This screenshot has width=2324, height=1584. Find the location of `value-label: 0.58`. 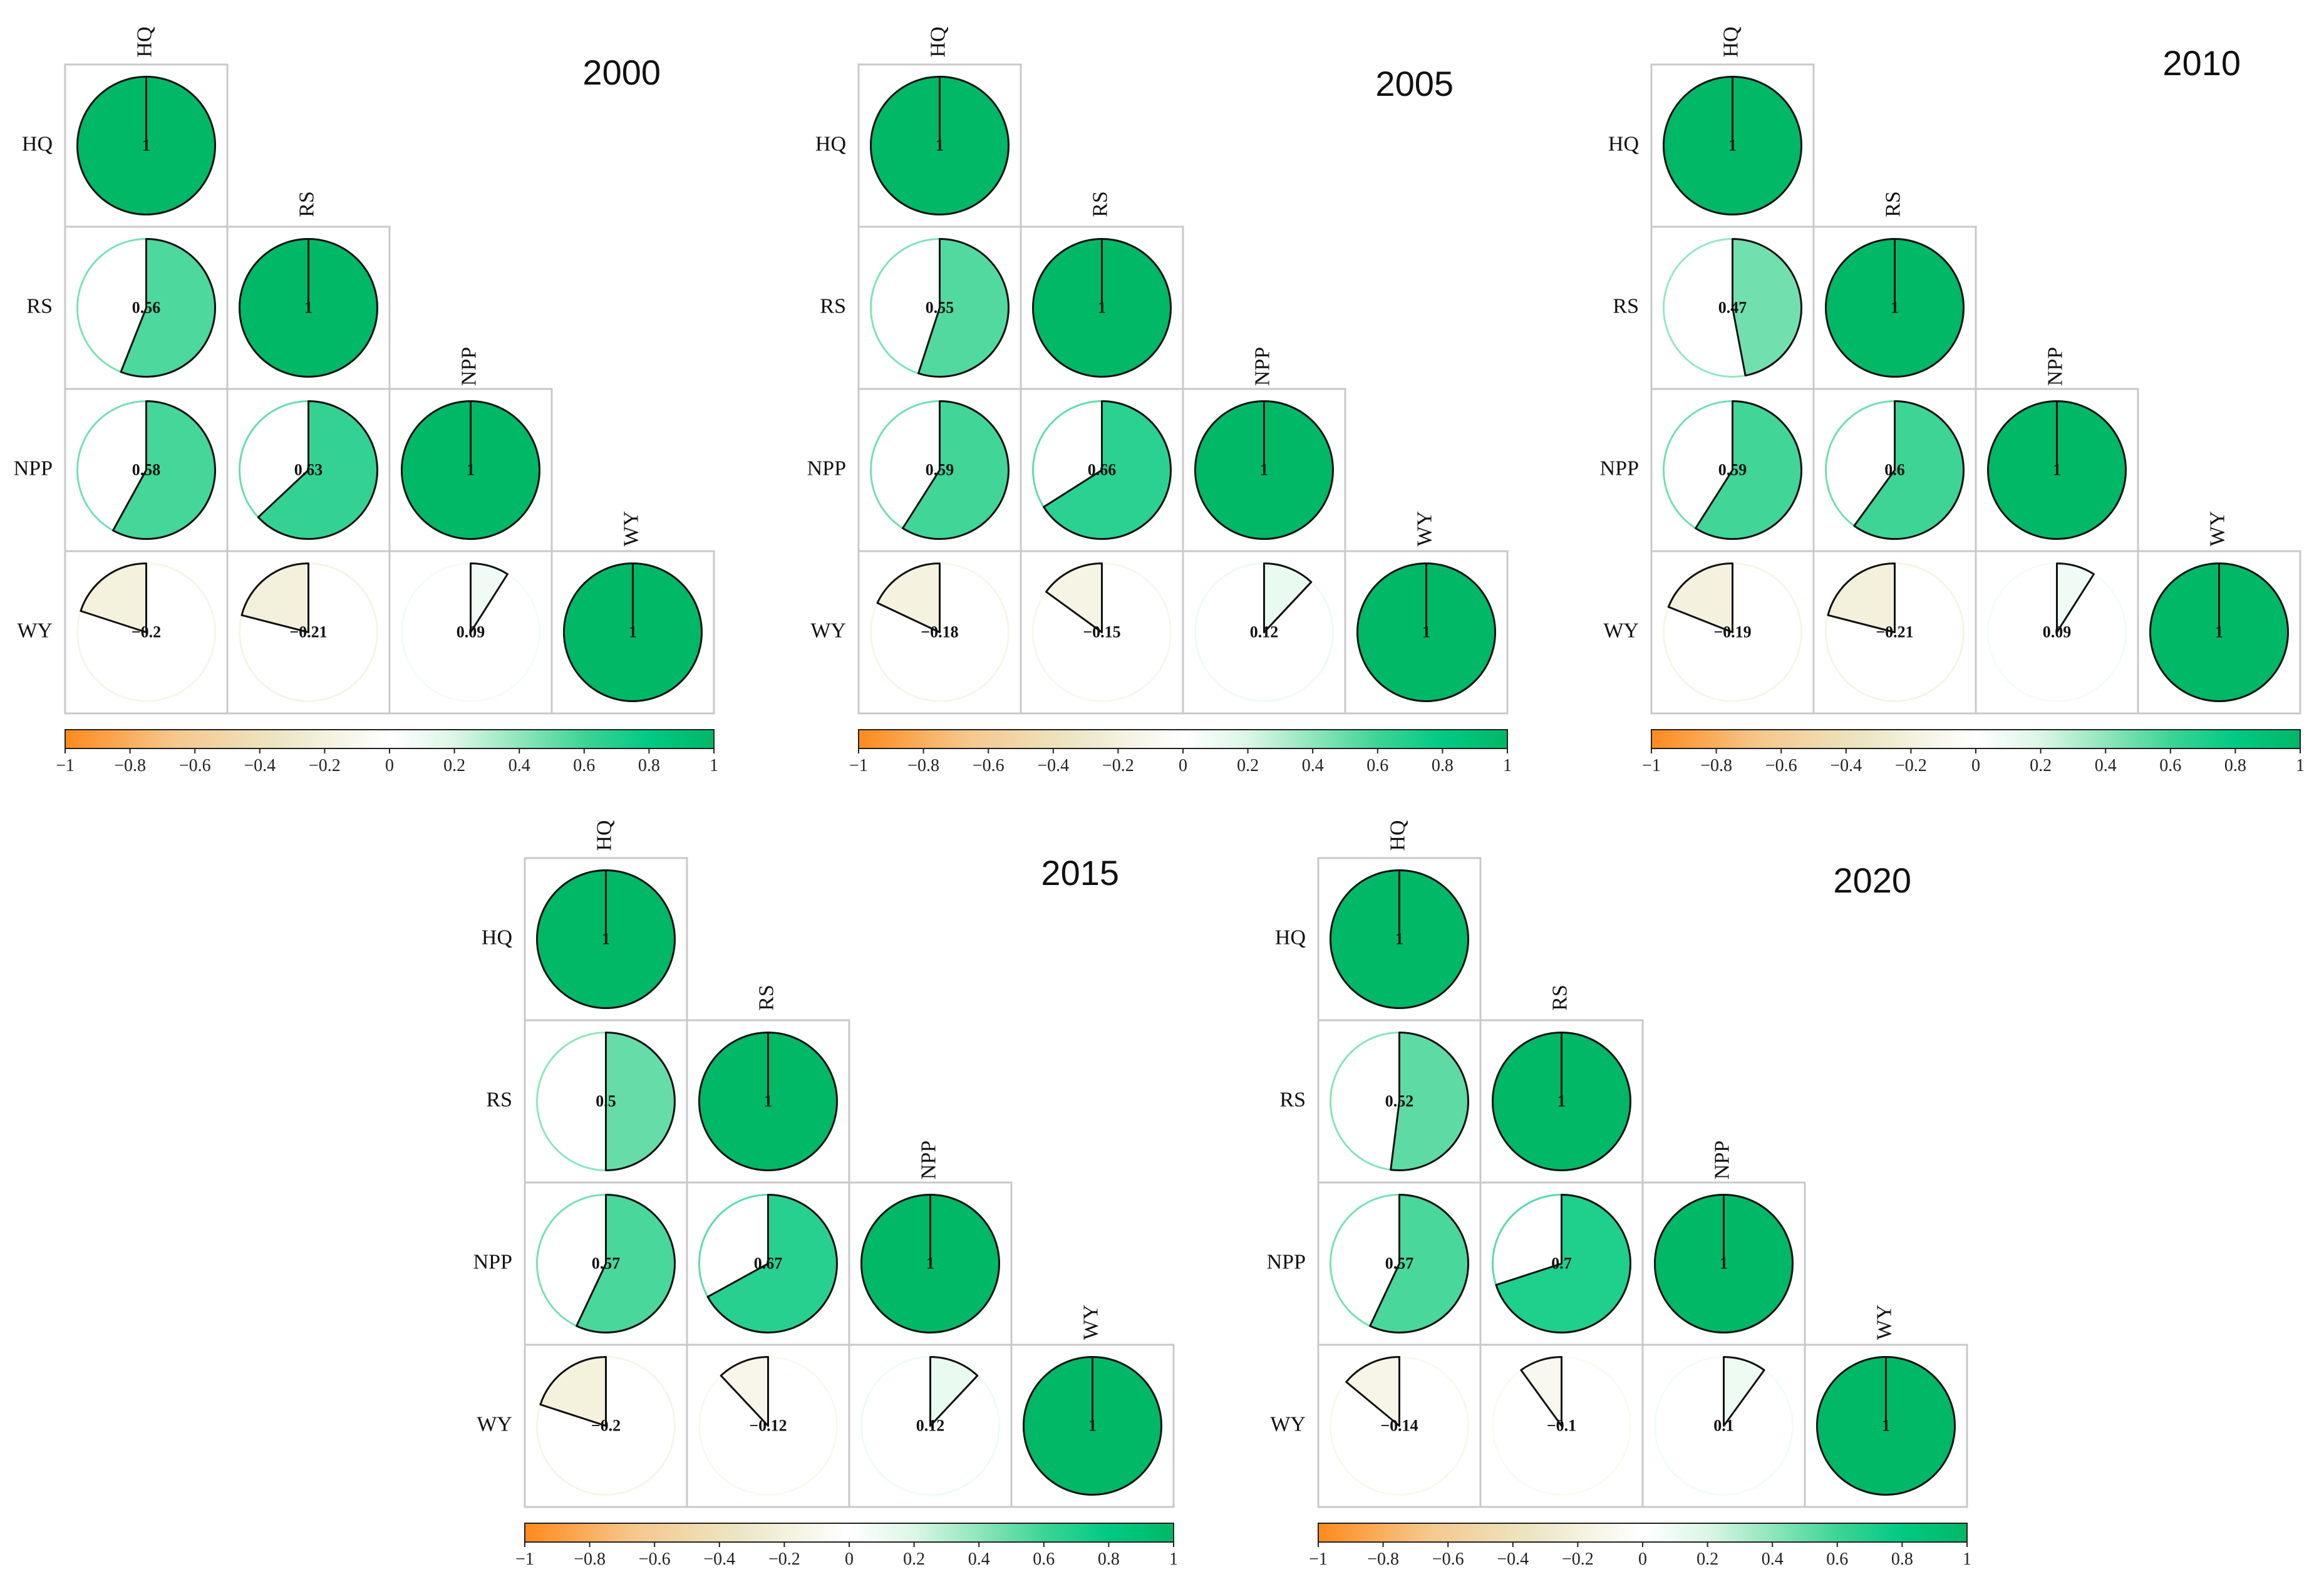

value-label: 0.58 is located at coordinates (146, 469).